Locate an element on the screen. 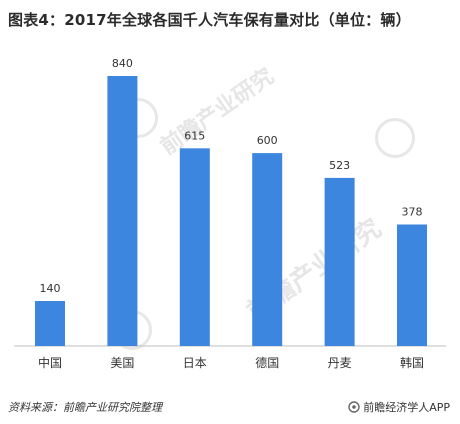 This screenshot has width=460, height=424. x-tick-label: 丹麦 is located at coordinates (340, 363).